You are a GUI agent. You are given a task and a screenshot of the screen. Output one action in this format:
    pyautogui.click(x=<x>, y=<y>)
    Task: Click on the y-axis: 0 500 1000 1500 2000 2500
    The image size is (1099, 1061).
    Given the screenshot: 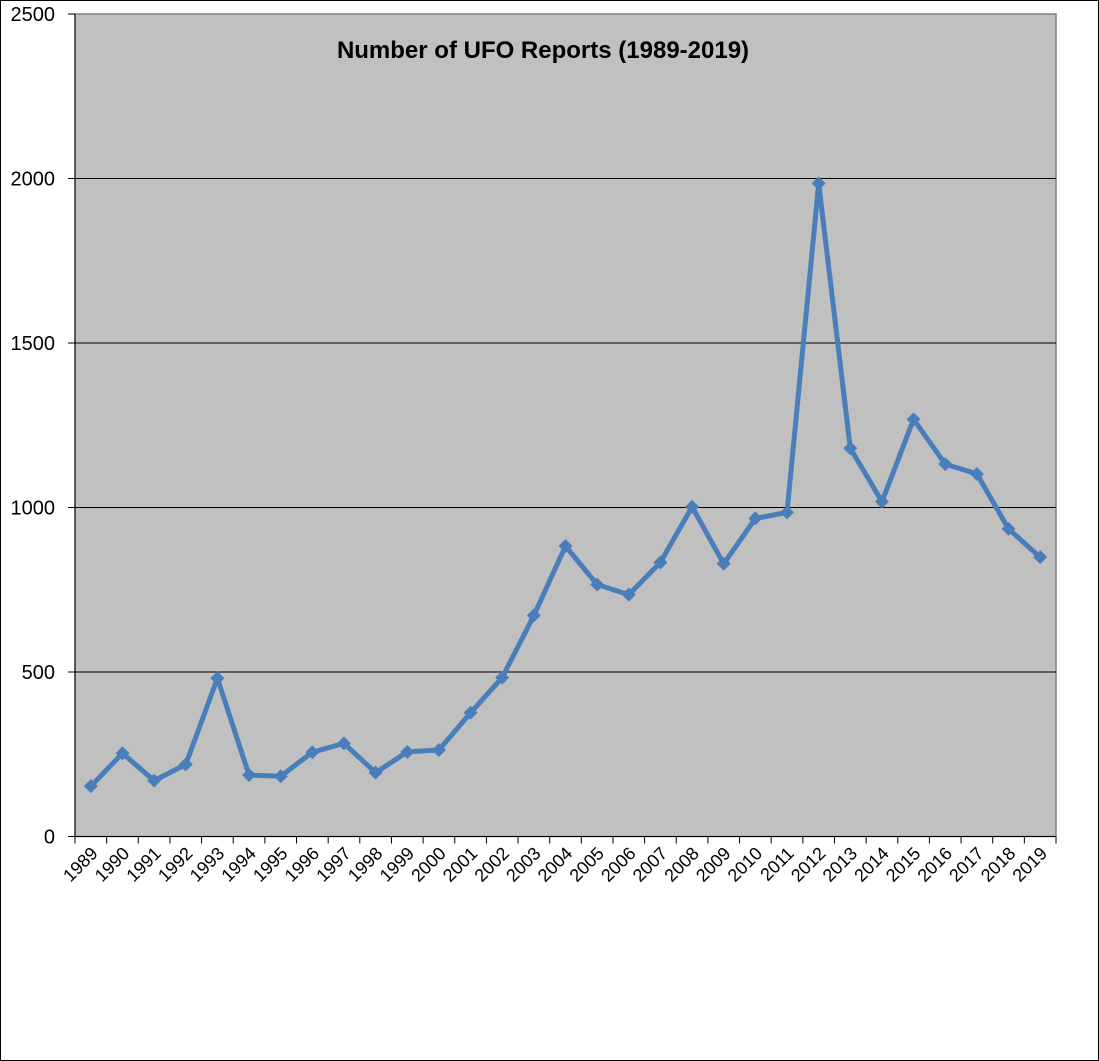 What is the action you would take?
    pyautogui.click(x=43, y=426)
    